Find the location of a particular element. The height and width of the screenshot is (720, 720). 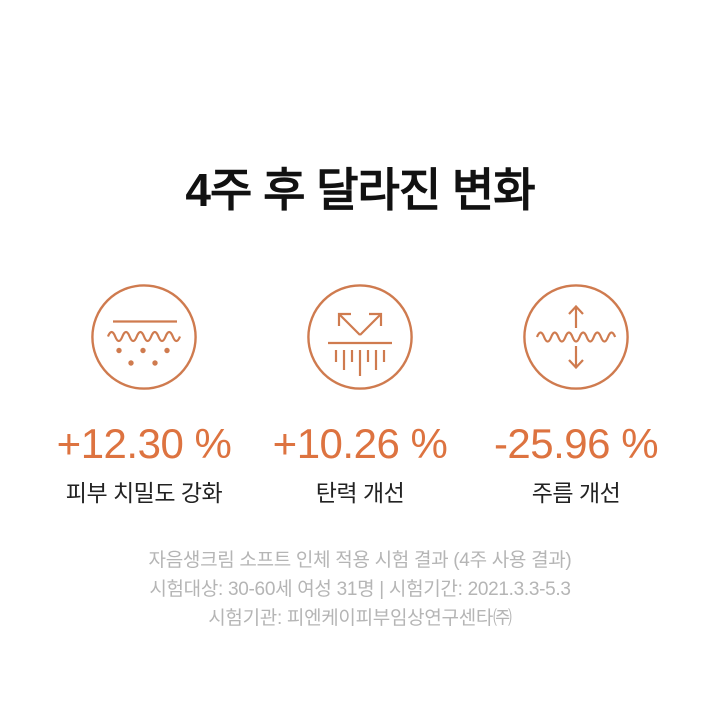

stat-column-skin-density: +12.30 % 피부 치밀도 강화 is located at coordinates (144, 395).